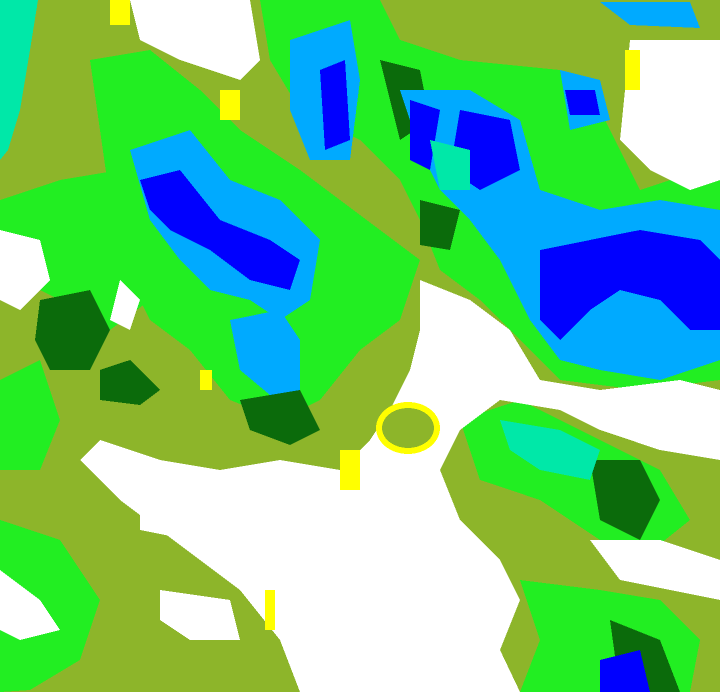 The height and width of the screenshot is (692, 720). I want to click on teal-regions, so click(515, 310).